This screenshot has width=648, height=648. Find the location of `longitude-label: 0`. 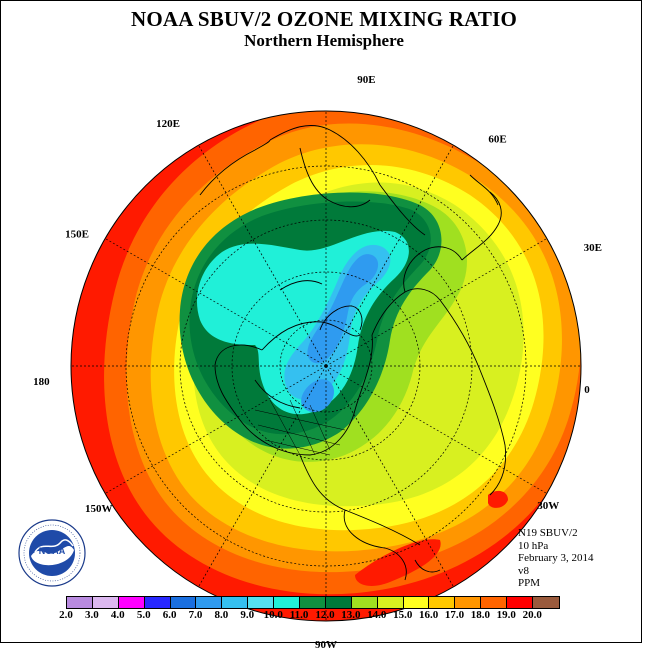

longitude-label: 0 is located at coordinates (587, 390).